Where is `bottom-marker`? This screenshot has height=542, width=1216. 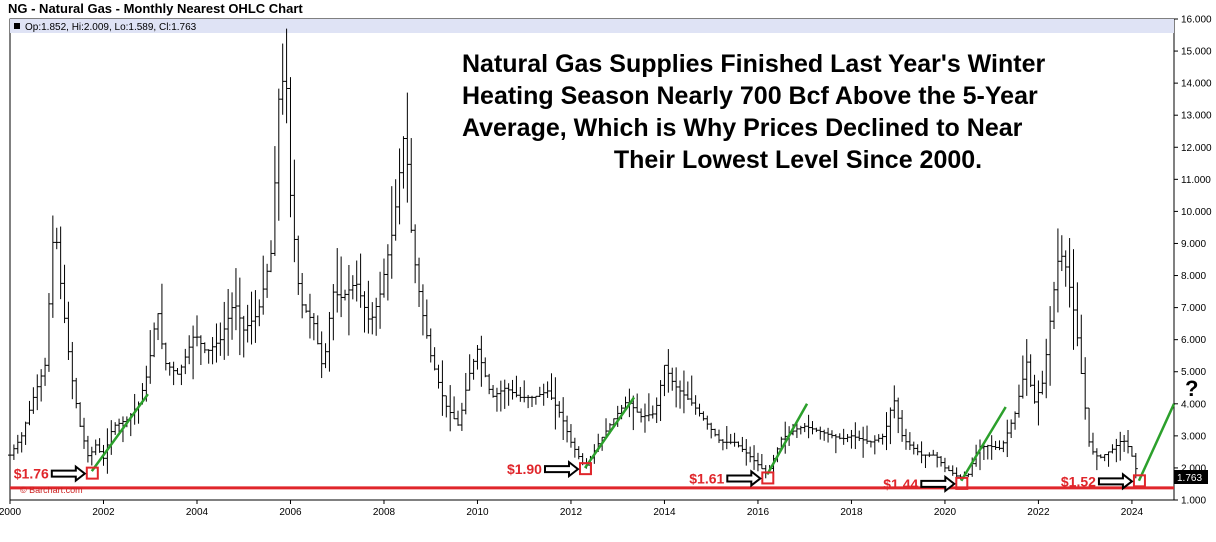
bottom-marker is located at coordinates (585, 469).